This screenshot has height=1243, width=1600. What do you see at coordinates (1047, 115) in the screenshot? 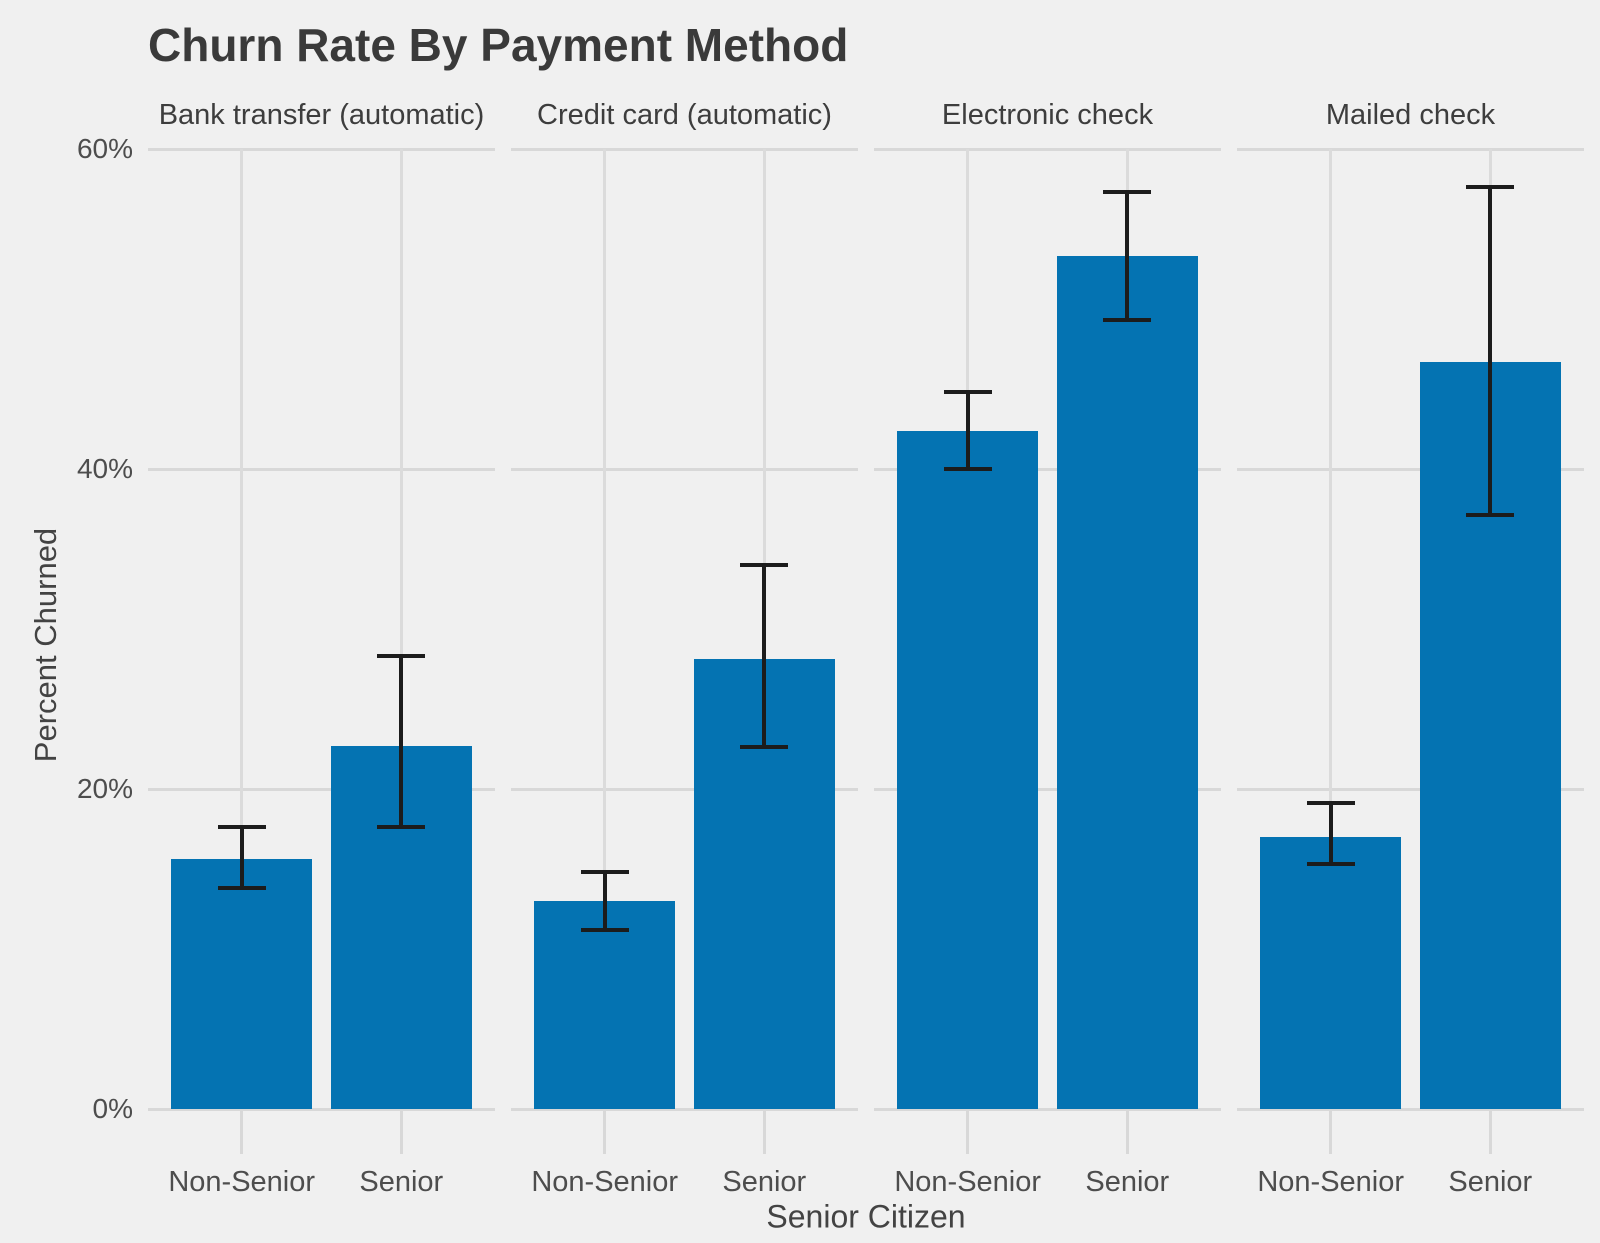
I see `facet-title: Electronic check` at bounding box center [1047, 115].